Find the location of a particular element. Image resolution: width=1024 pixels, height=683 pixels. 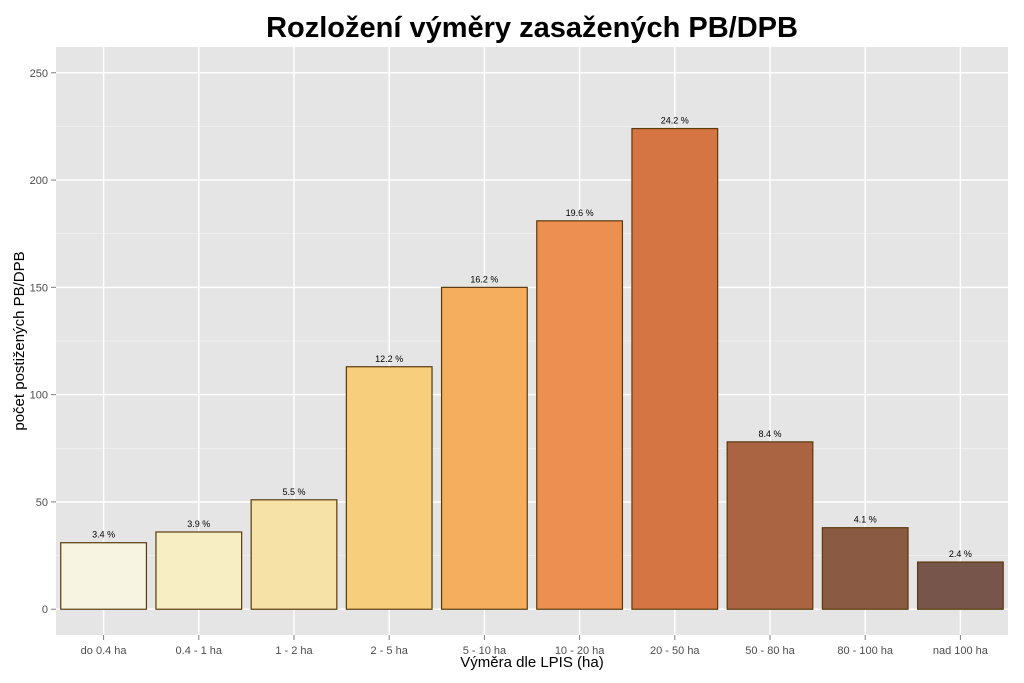

x-tick-label: 50 - 80 ha is located at coordinates (770, 651).